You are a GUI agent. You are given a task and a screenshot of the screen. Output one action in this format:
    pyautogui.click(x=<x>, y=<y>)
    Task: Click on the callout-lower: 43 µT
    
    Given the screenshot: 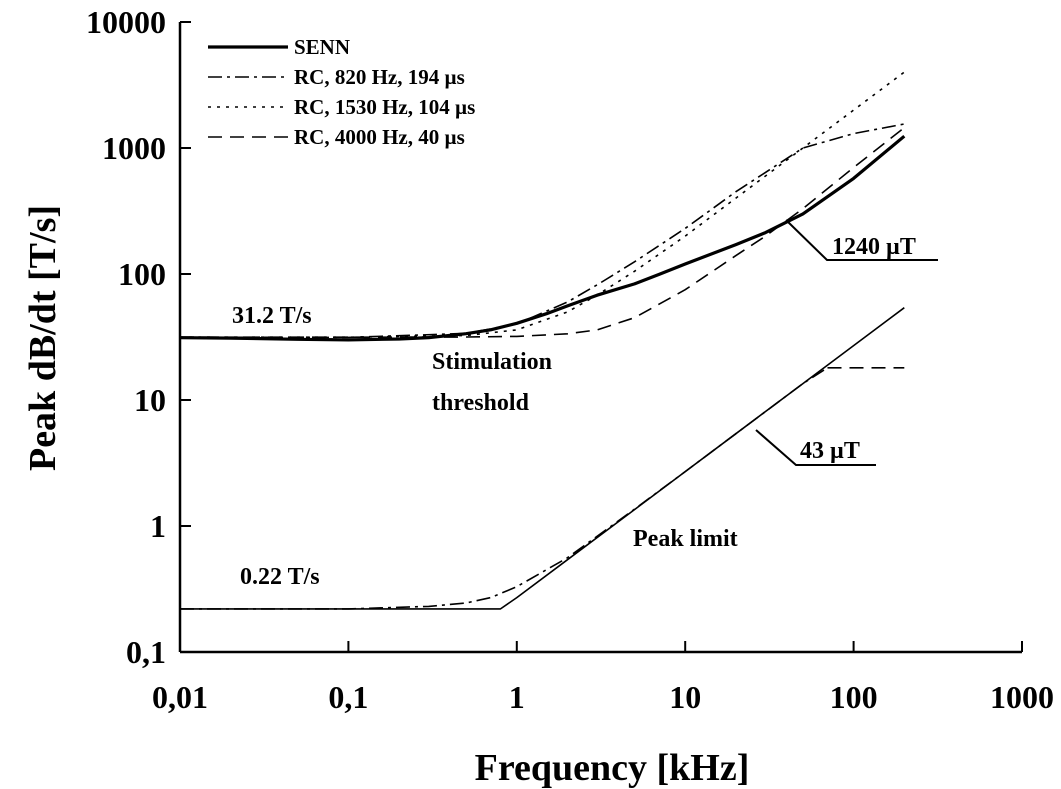 What is the action you would take?
    pyautogui.click(x=815, y=447)
    